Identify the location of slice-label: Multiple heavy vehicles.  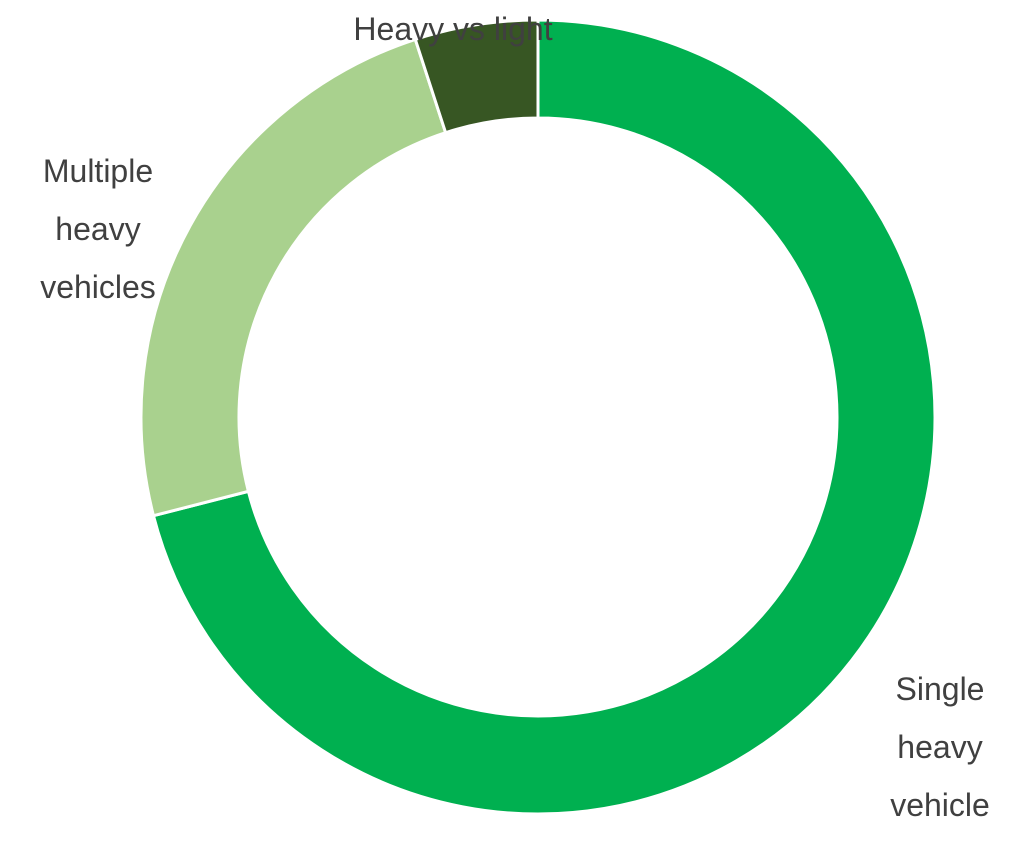
(98, 229).